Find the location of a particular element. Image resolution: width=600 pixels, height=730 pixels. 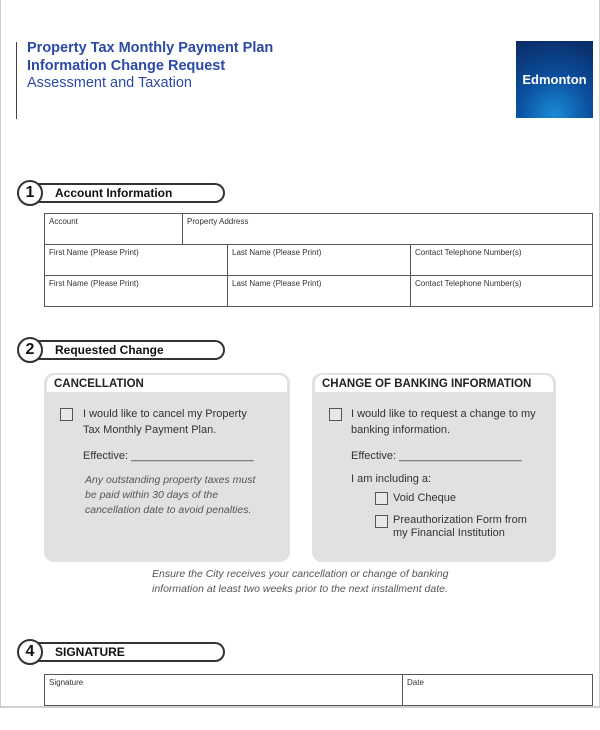

cancel-effective-field: Effective: ____________________ is located at coordinates (168, 456).